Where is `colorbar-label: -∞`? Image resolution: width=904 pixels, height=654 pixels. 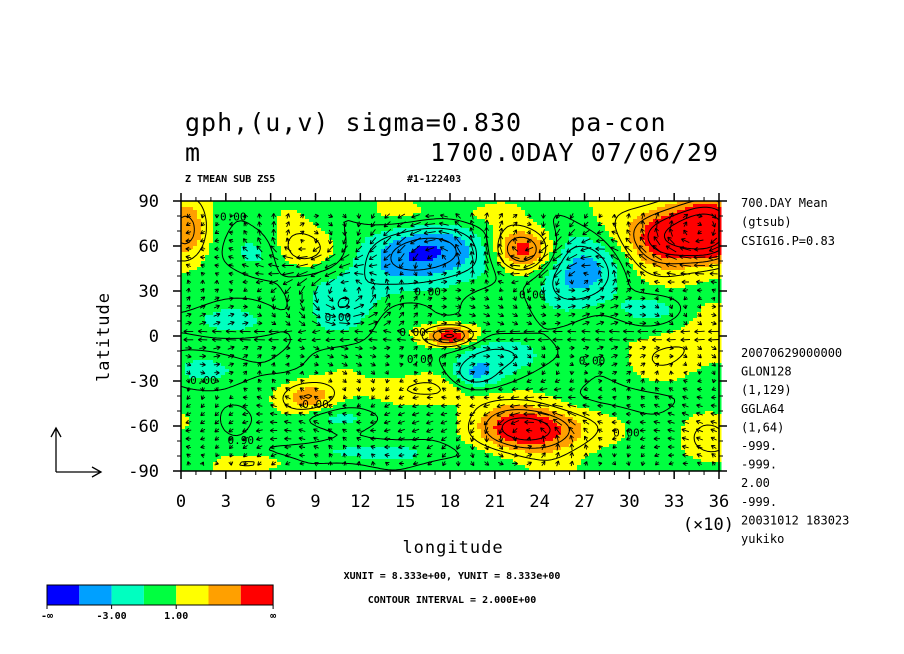 colorbar-label: -∞ is located at coordinates (47, 616).